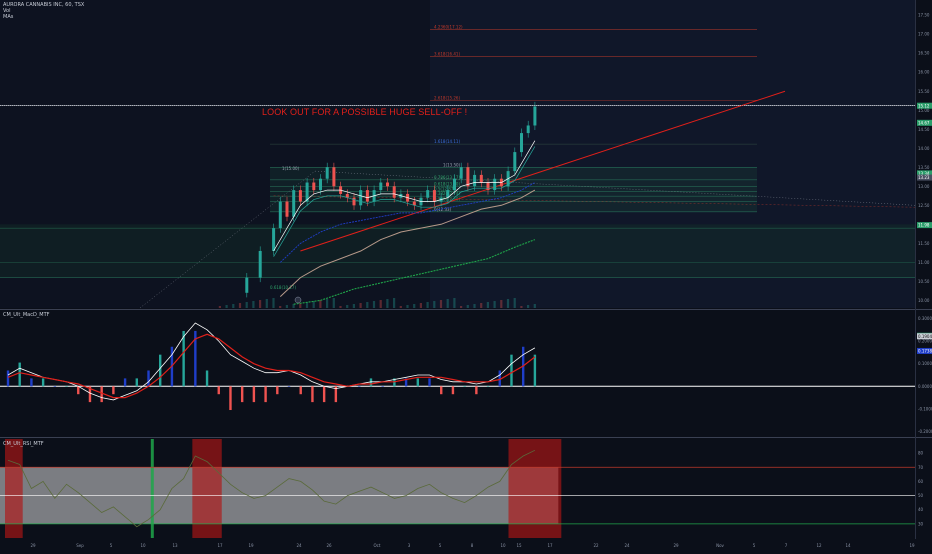 The image size is (932, 554). What do you see at coordinates (924, 148) in the screenshot?
I see `price-tick-label: 14.00` at bounding box center [924, 148].